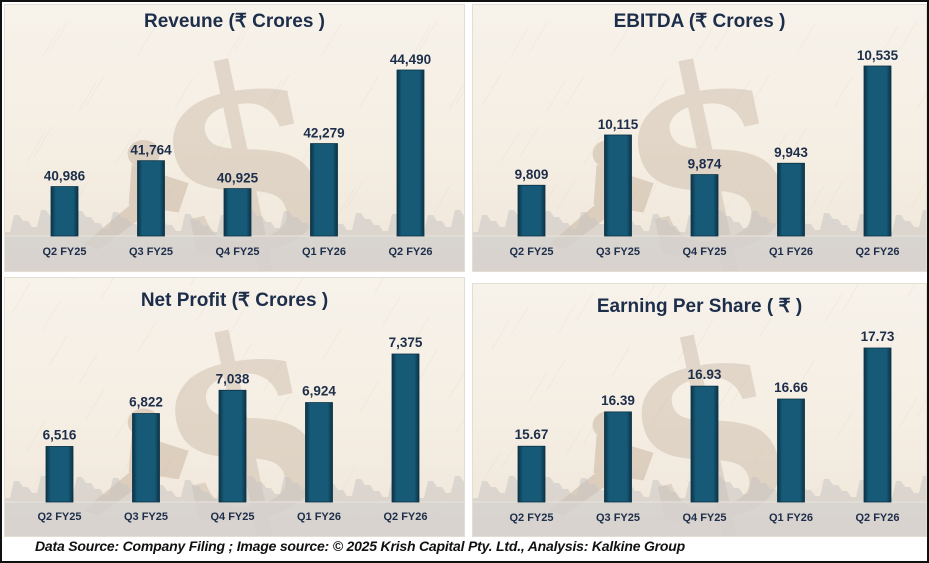 The image size is (929, 563). Describe the element at coordinates (618, 400) in the screenshot. I see `bar-value-label: 16.39` at that location.